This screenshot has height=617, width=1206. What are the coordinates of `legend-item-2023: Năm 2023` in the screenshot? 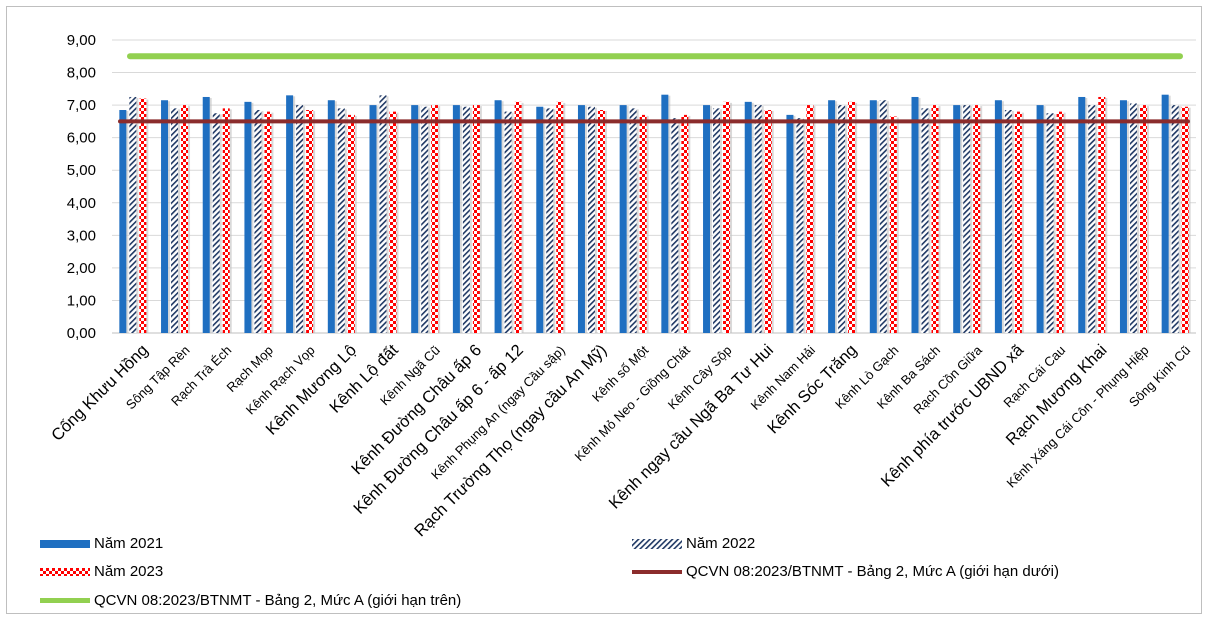 It's located at (101, 571).